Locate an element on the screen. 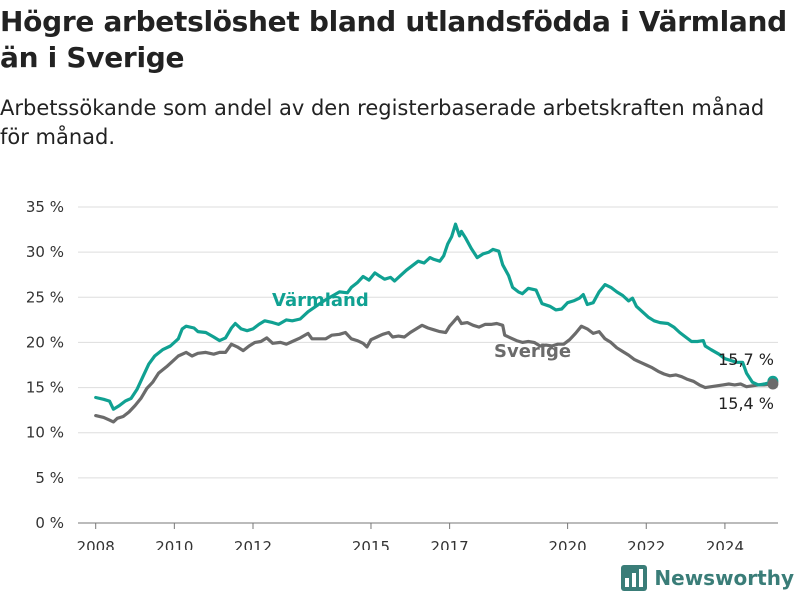  y-tick-label: 25 % is located at coordinates (45, 297).